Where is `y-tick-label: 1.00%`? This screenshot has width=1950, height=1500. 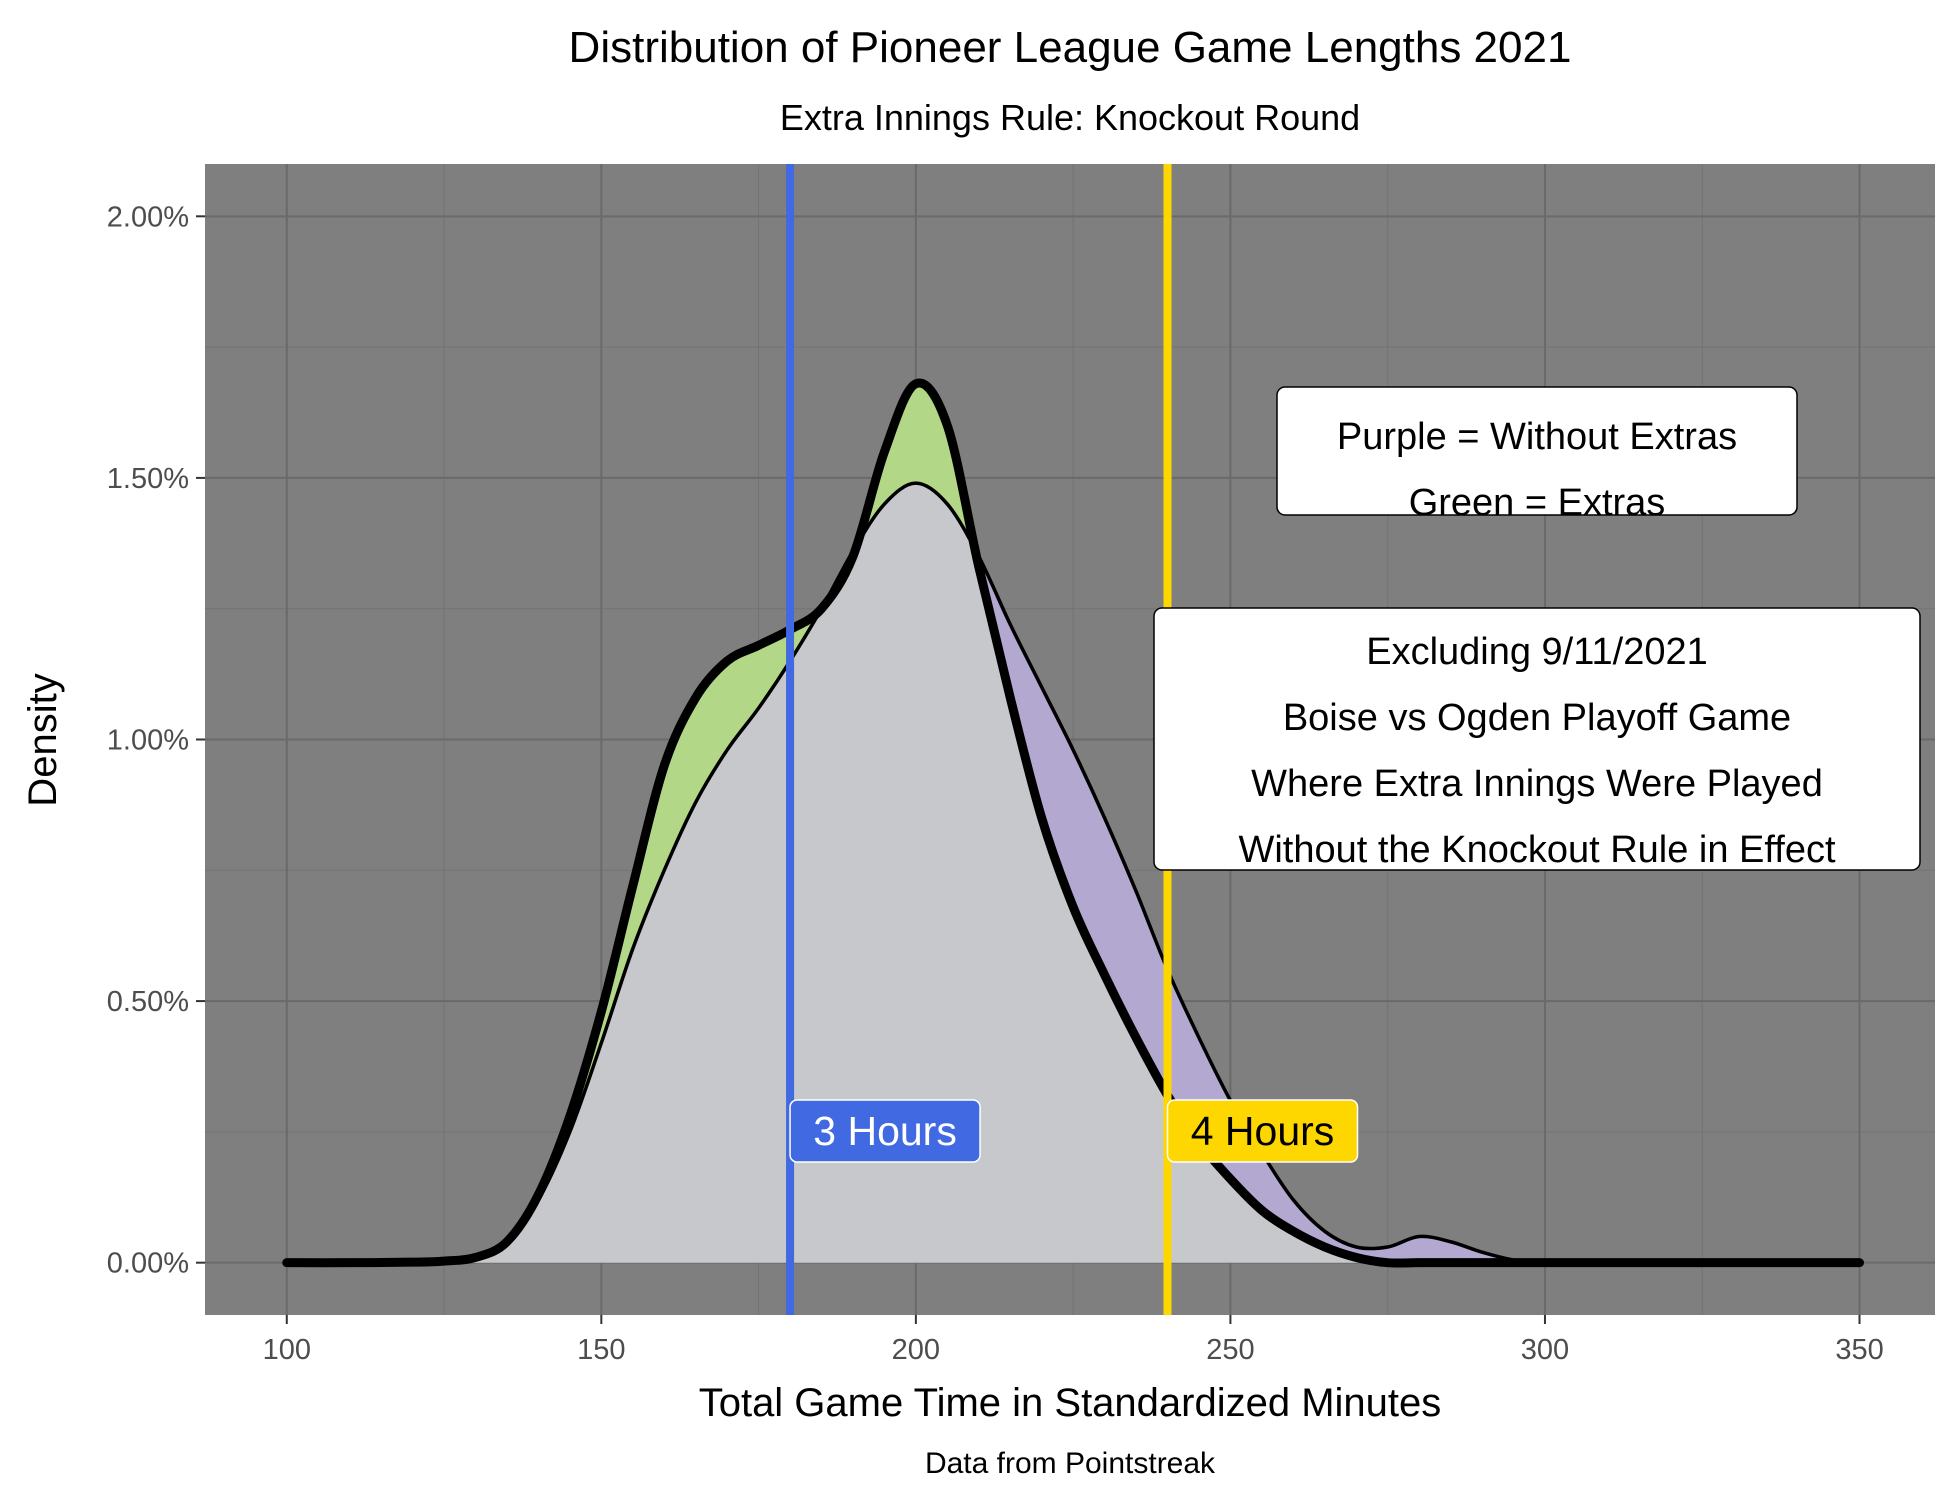
y-tick-label: 1.00% is located at coordinates (148, 741).